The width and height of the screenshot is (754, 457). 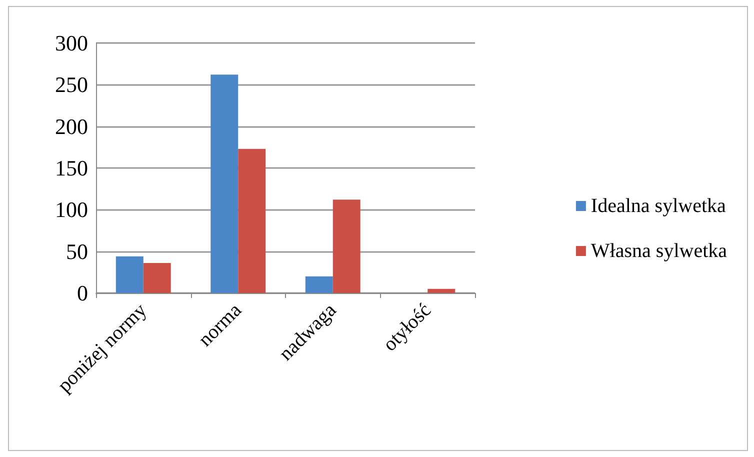 What do you see at coordinates (71, 43) in the screenshot?
I see `y-tick-label: 300` at bounding box center [71, 43].